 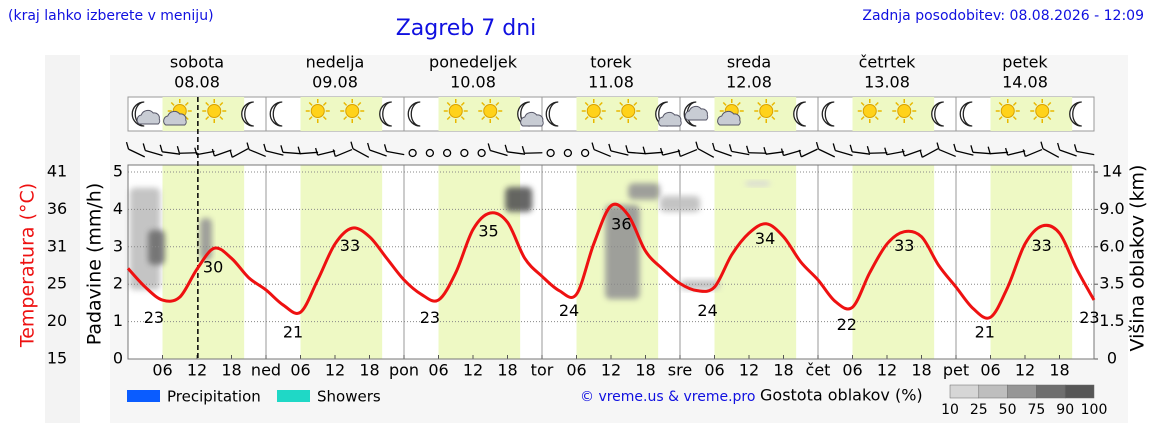 What do you see at coordinates (404, 370) in the screenshot?
I see `x-tick-label: pon` at bounding box center [404, 370].